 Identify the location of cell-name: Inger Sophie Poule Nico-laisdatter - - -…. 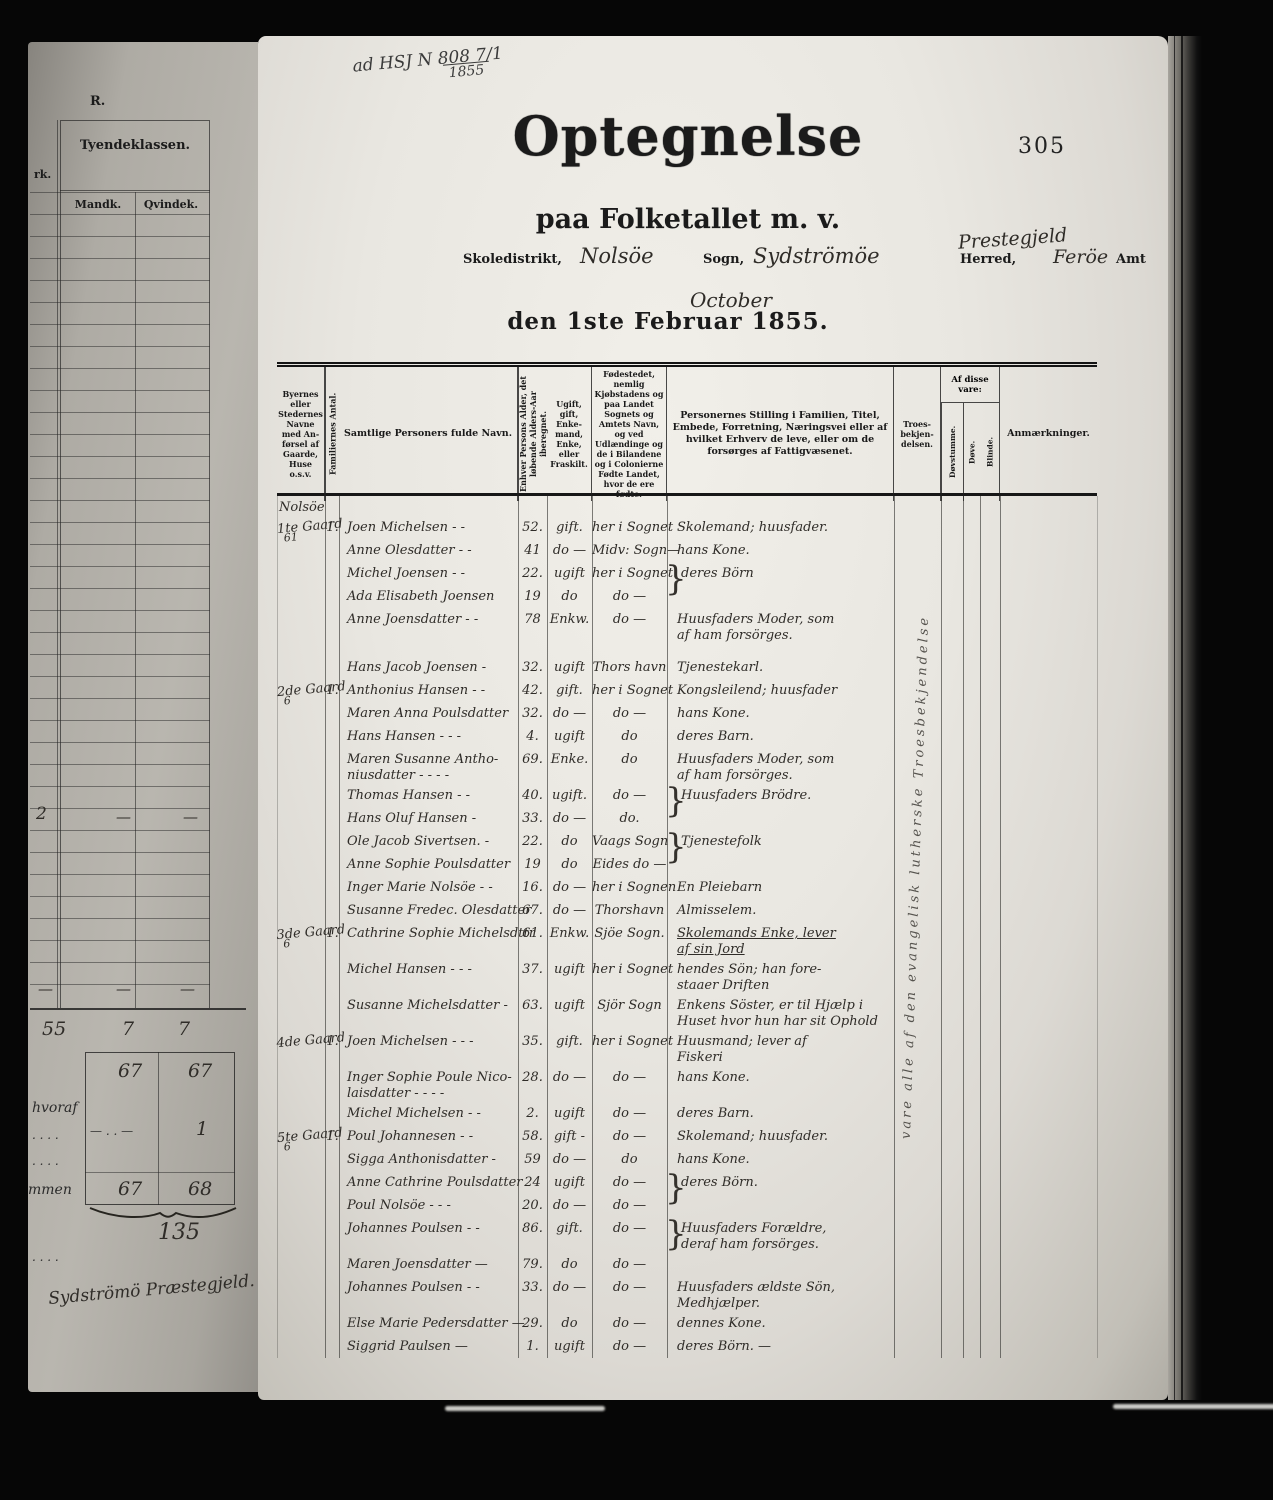
(428, 1084).